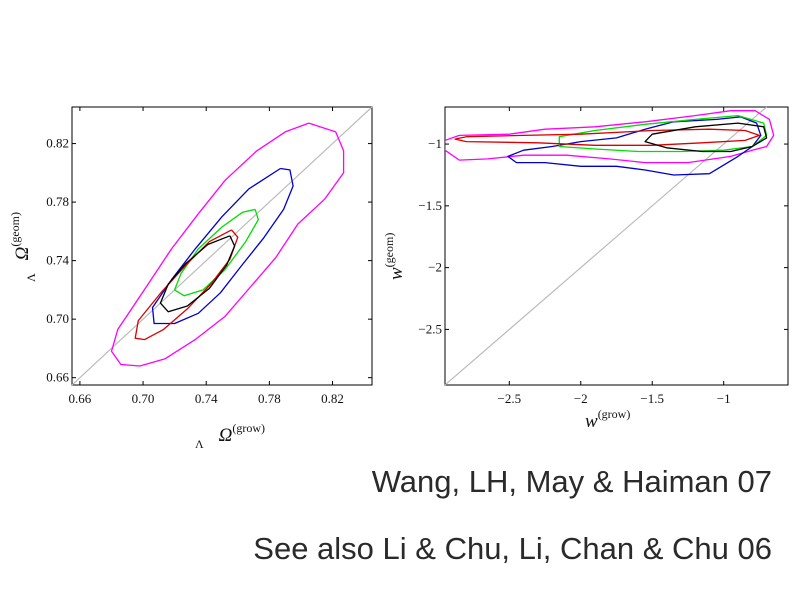 Image resolution: width=800 pixels, height=600 pixels. Describe the element at coordinates (571, 481) in the screenshot. I see `citation-caption: Wang, LH, May & Haiman 07` at that location.